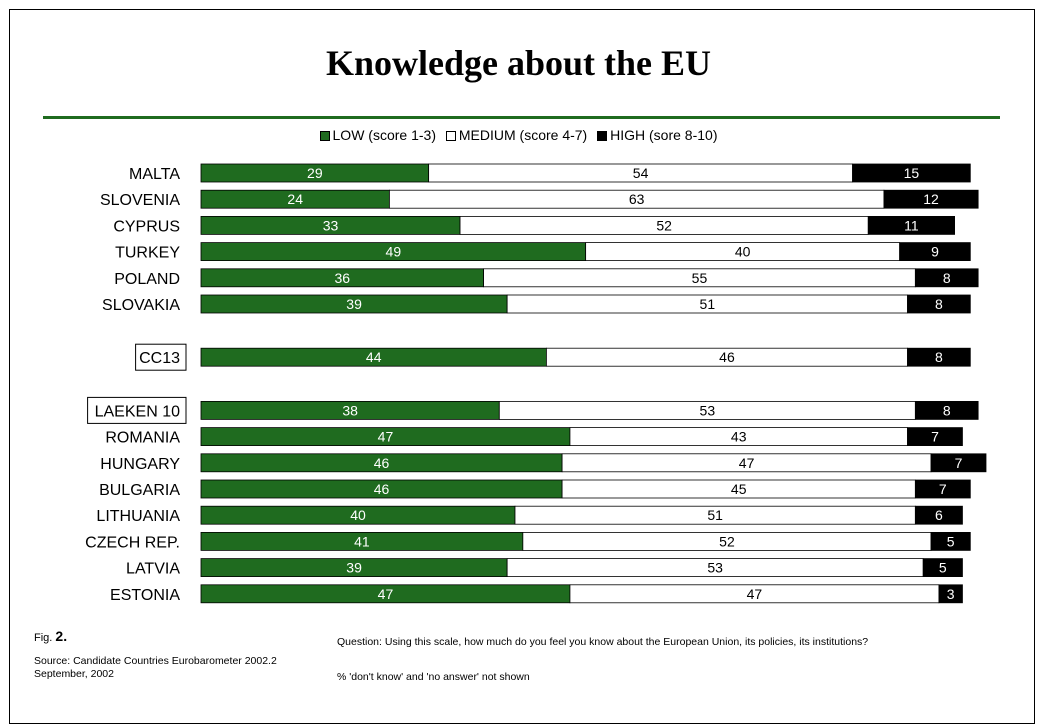  What do you see at coordinates (354, 568) in the screenshot?
I see `value-label-low-latvia: 39` at bounding box center [354, 568].